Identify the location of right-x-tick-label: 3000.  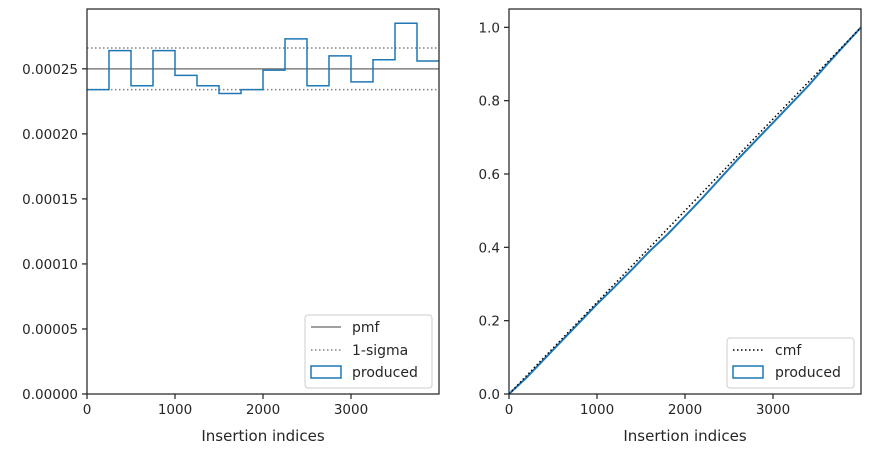
(773, 410).